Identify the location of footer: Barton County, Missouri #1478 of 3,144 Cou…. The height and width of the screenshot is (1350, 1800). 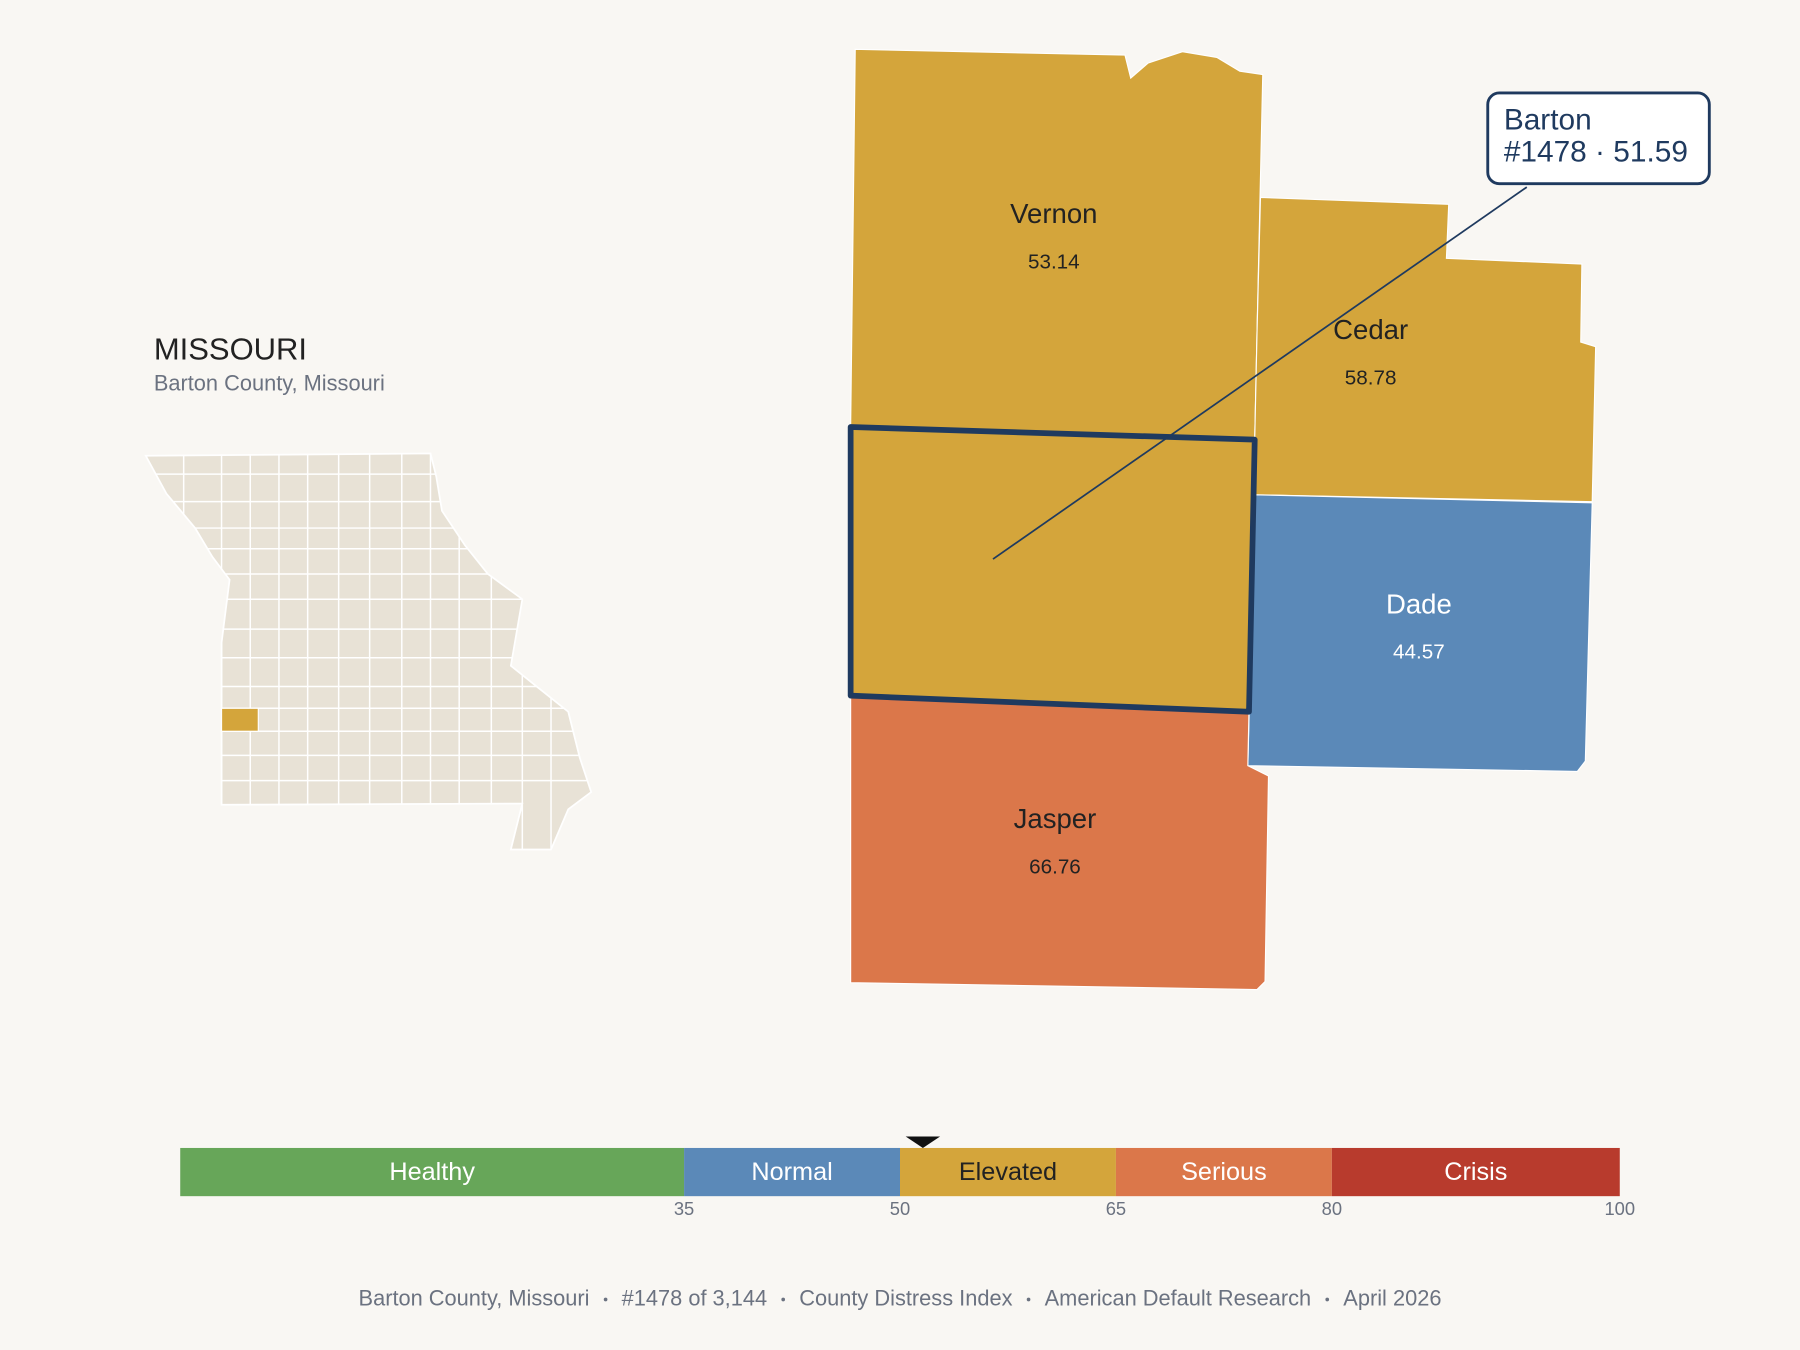
(900, 1297).